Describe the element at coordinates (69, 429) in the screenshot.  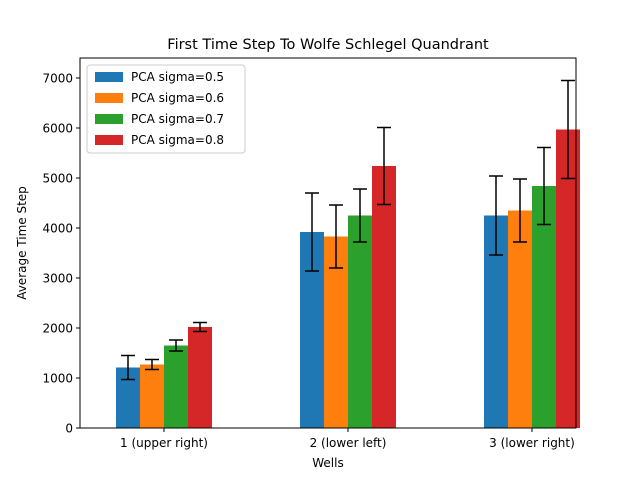
I see `y-tick-label: 0` at that location.